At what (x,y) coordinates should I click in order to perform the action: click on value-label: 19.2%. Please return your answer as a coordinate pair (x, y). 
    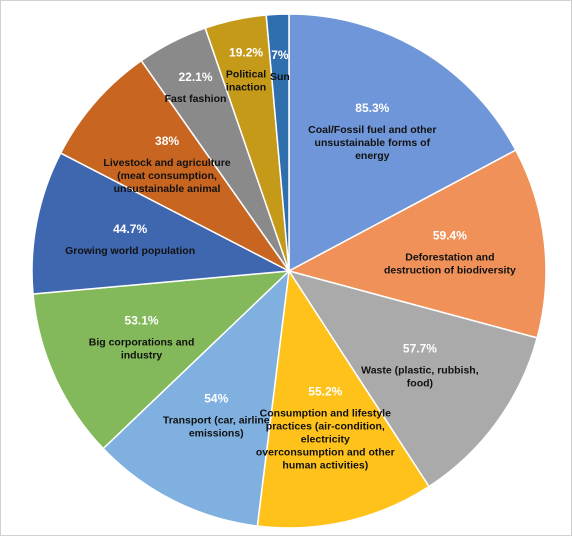
    Looking at the image, I should click on (246, 52).